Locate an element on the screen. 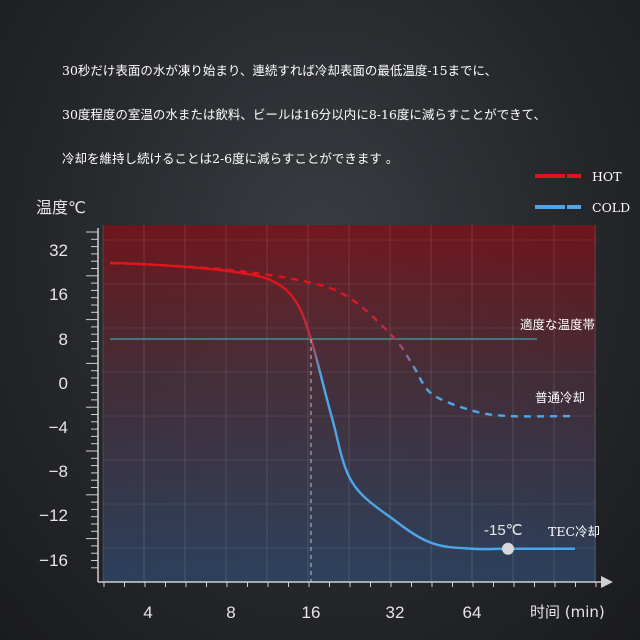 This screenshot has height=640, width=640. x-axis-title: 时间 (min) is located at coordinates (567, 612).